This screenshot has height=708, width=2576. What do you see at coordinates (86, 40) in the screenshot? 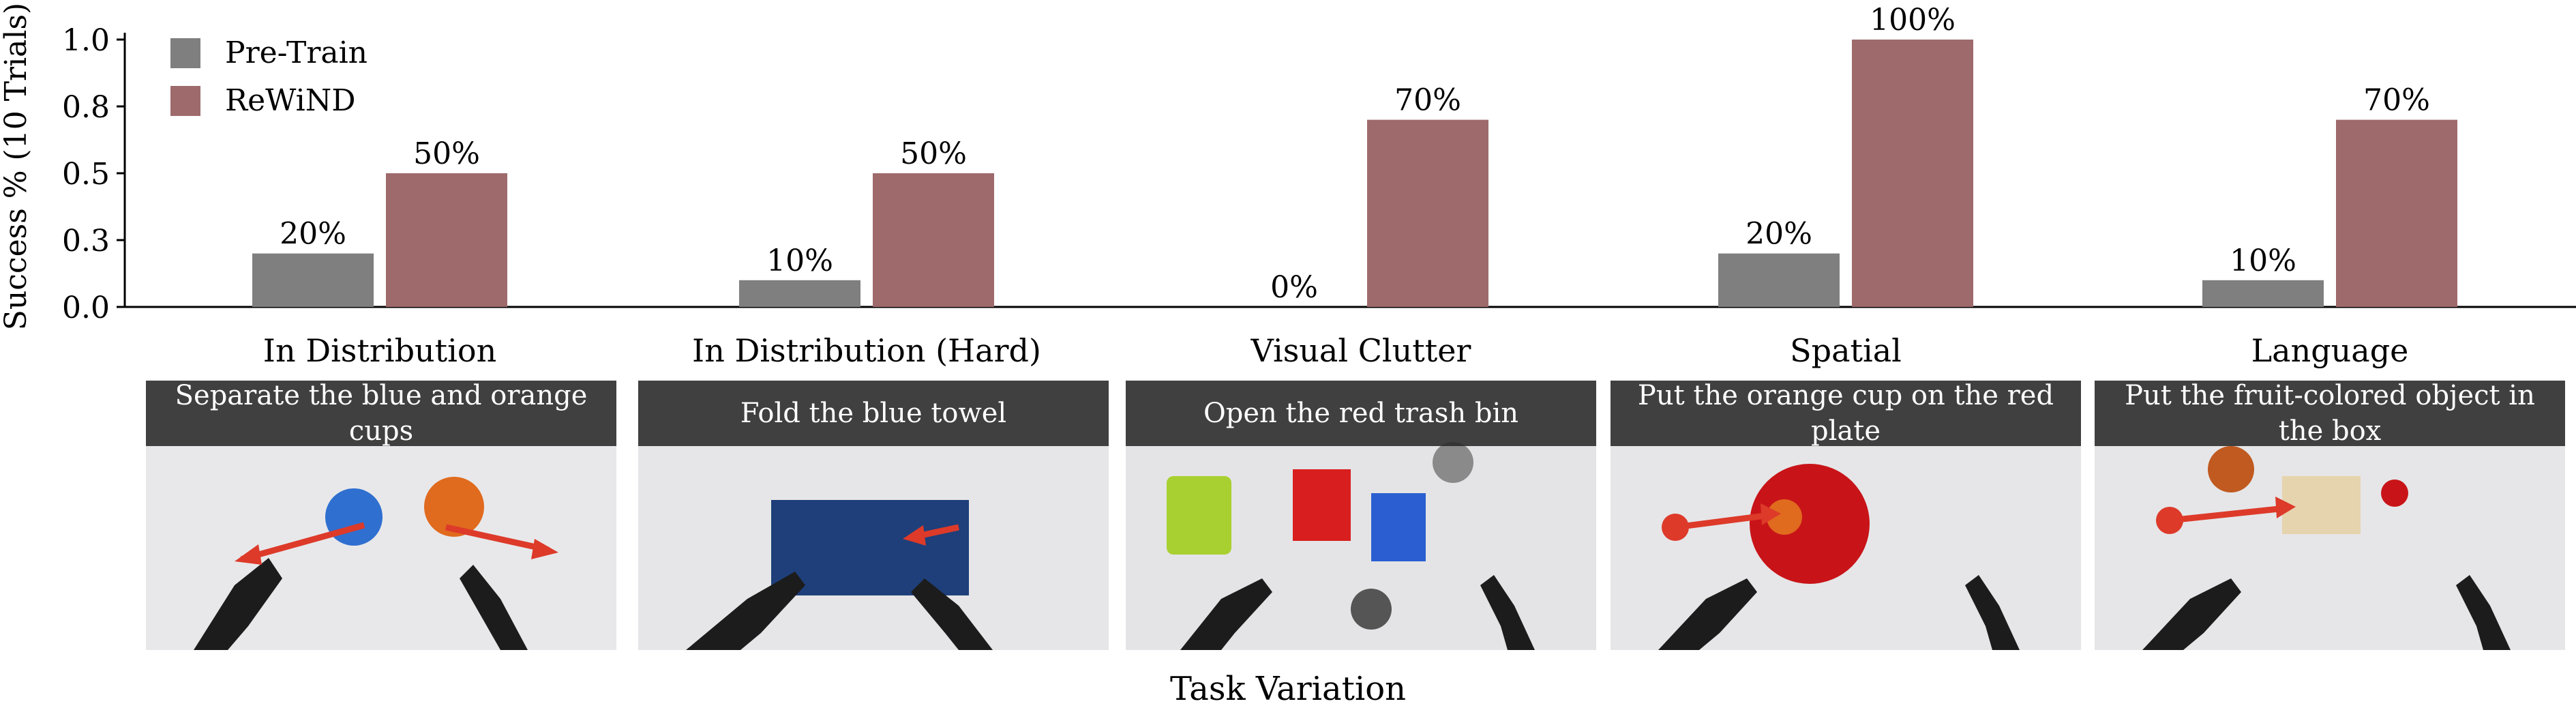
I see `y-tick-label: 1.0` at bounding box center [86, 40].